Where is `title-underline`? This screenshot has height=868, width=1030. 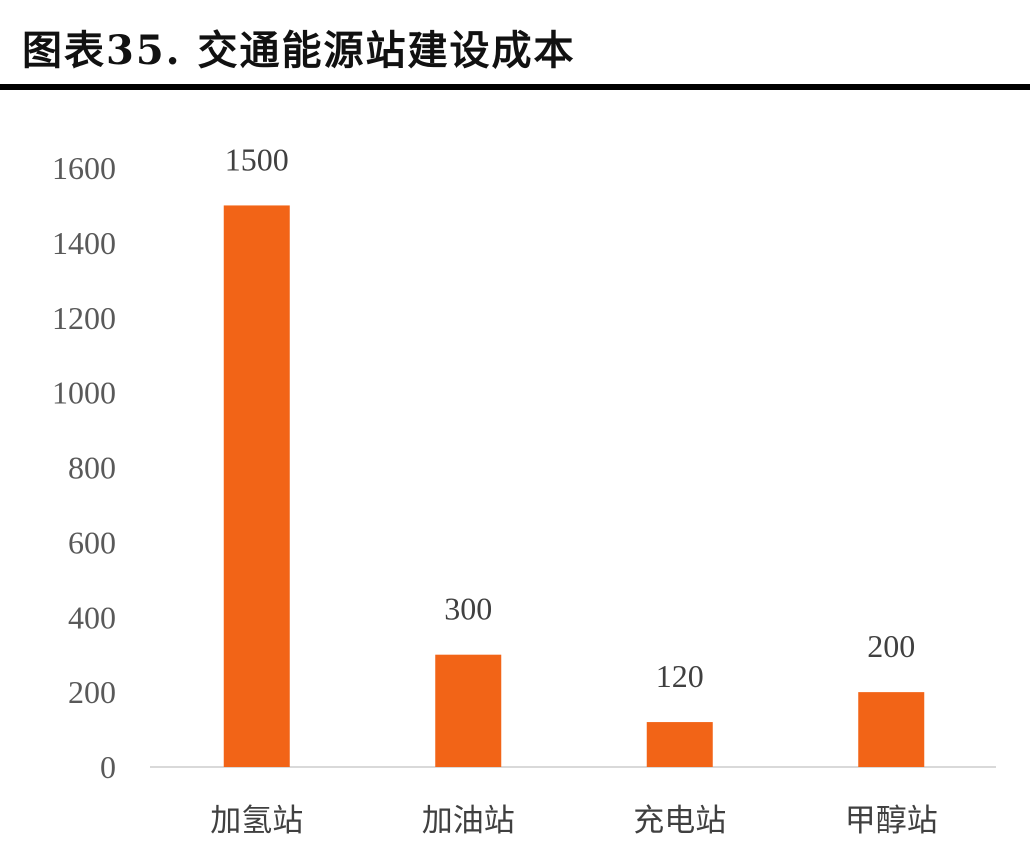 title-underline is located at coordinates (515, 87).